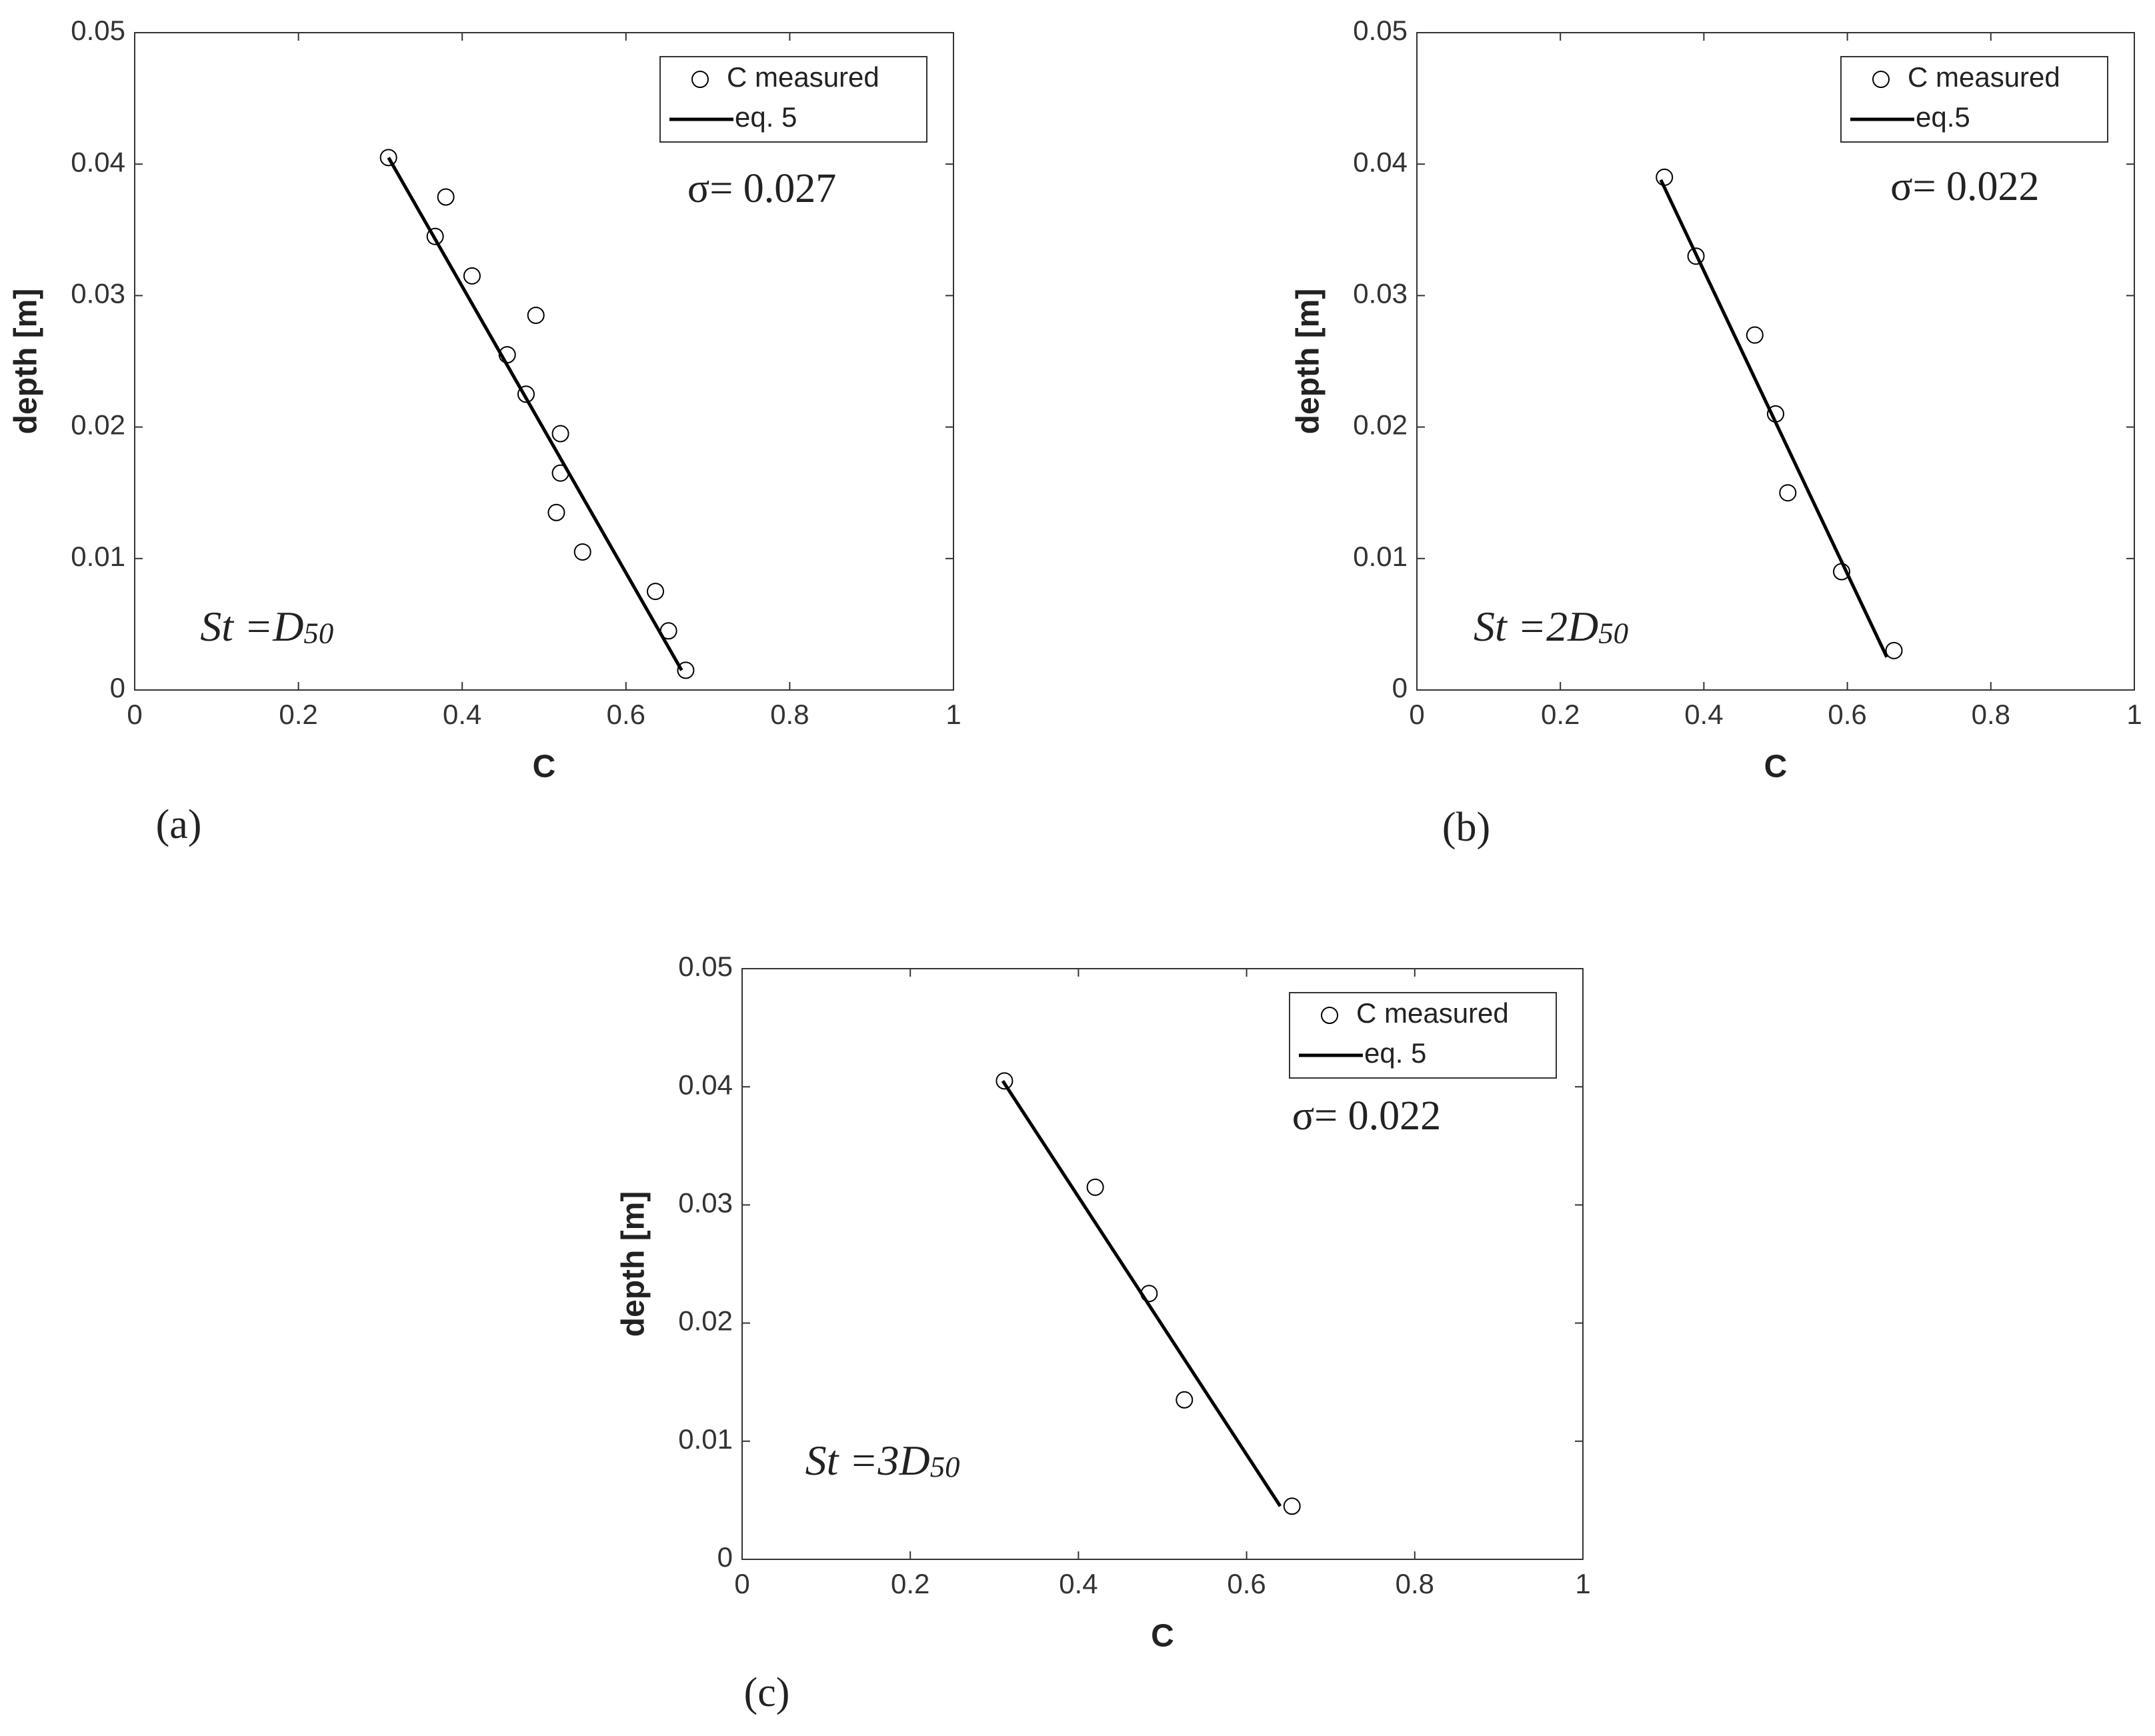 The image size is (2155, 1736). I want to click on legend-label: eq.5, so click(1943, 117).